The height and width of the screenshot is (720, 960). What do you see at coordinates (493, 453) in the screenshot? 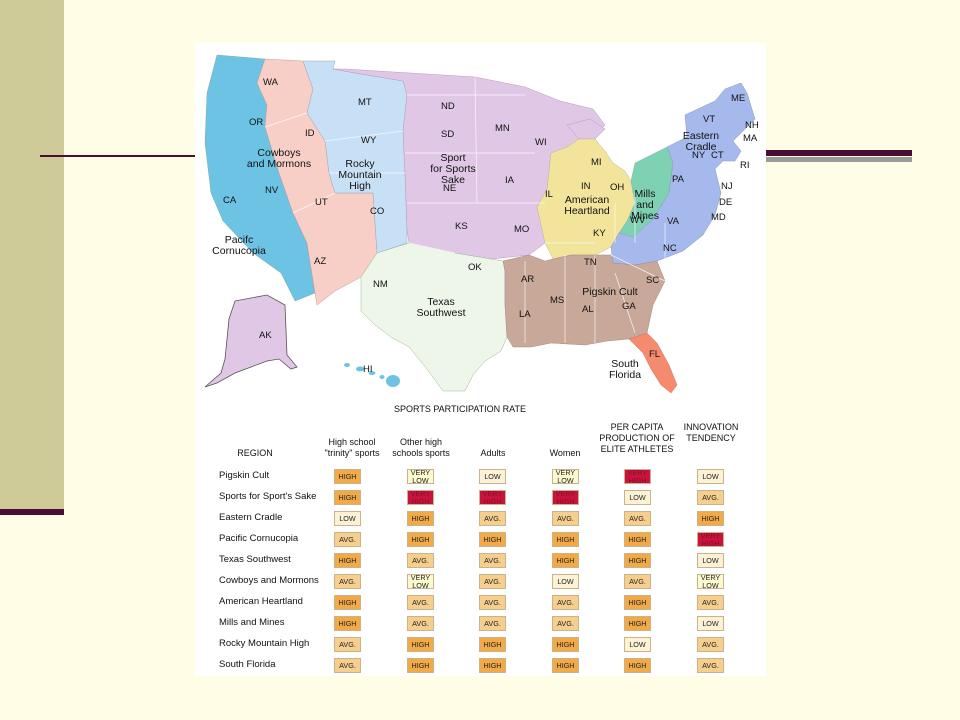
I see `header-adults: Adults` at bounding box center [493, 453].